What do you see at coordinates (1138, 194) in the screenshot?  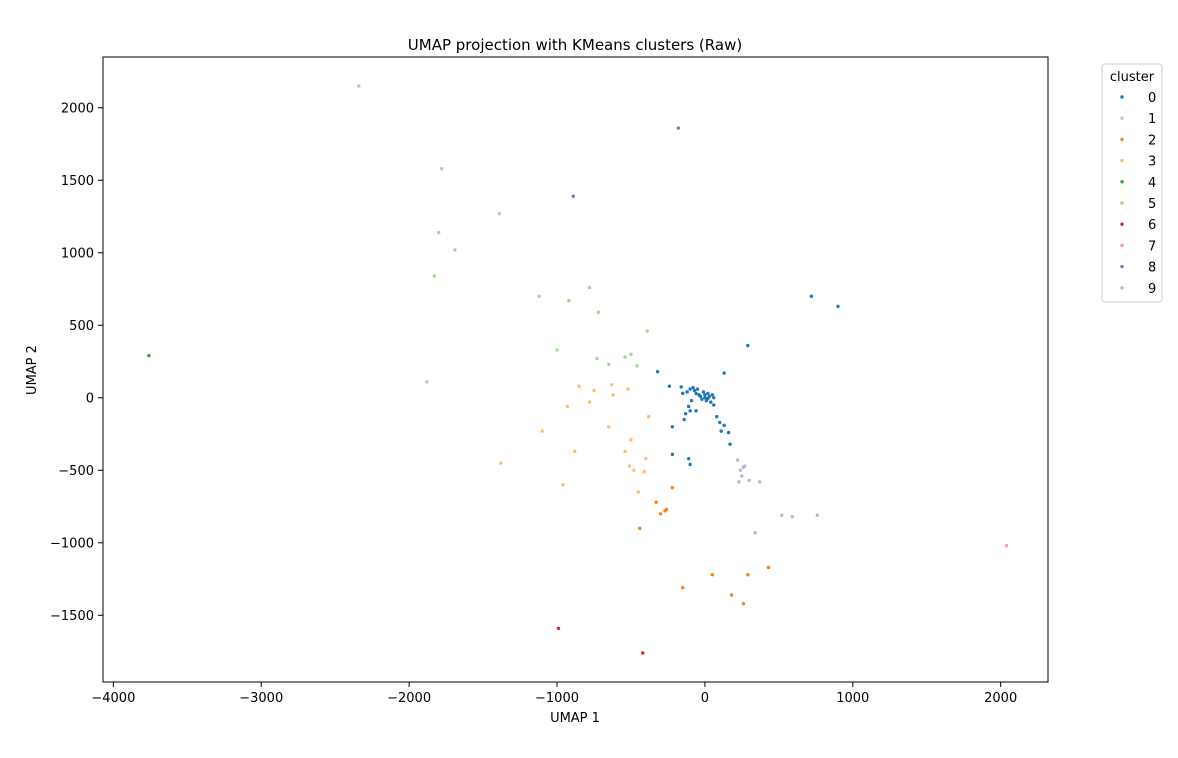 I see `legend-items: 0 1 2 3 4 5 6 7 8 9` at bounding box center [1138, 194].